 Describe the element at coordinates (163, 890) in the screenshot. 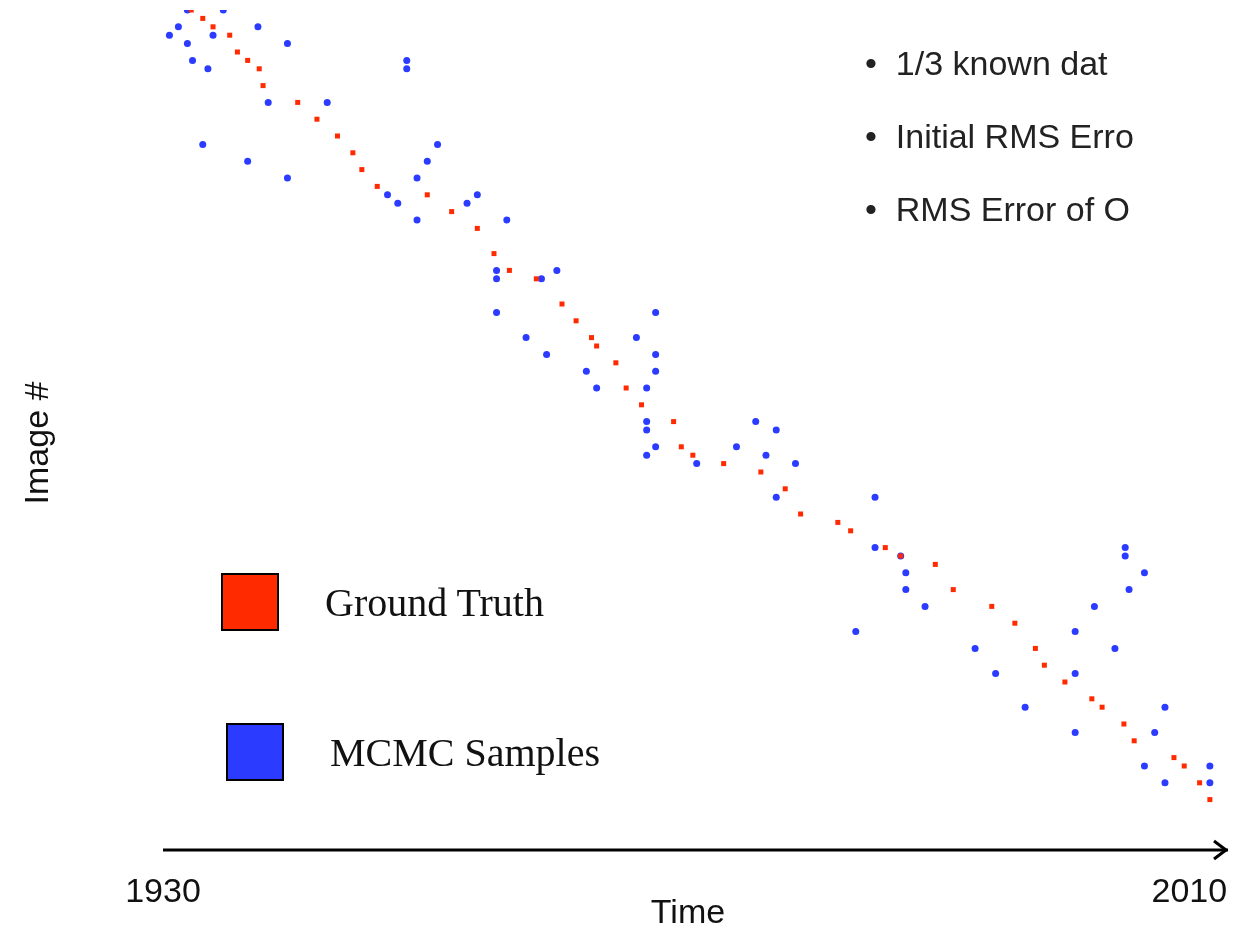

I see `x-tick-label: 1930` at that location.